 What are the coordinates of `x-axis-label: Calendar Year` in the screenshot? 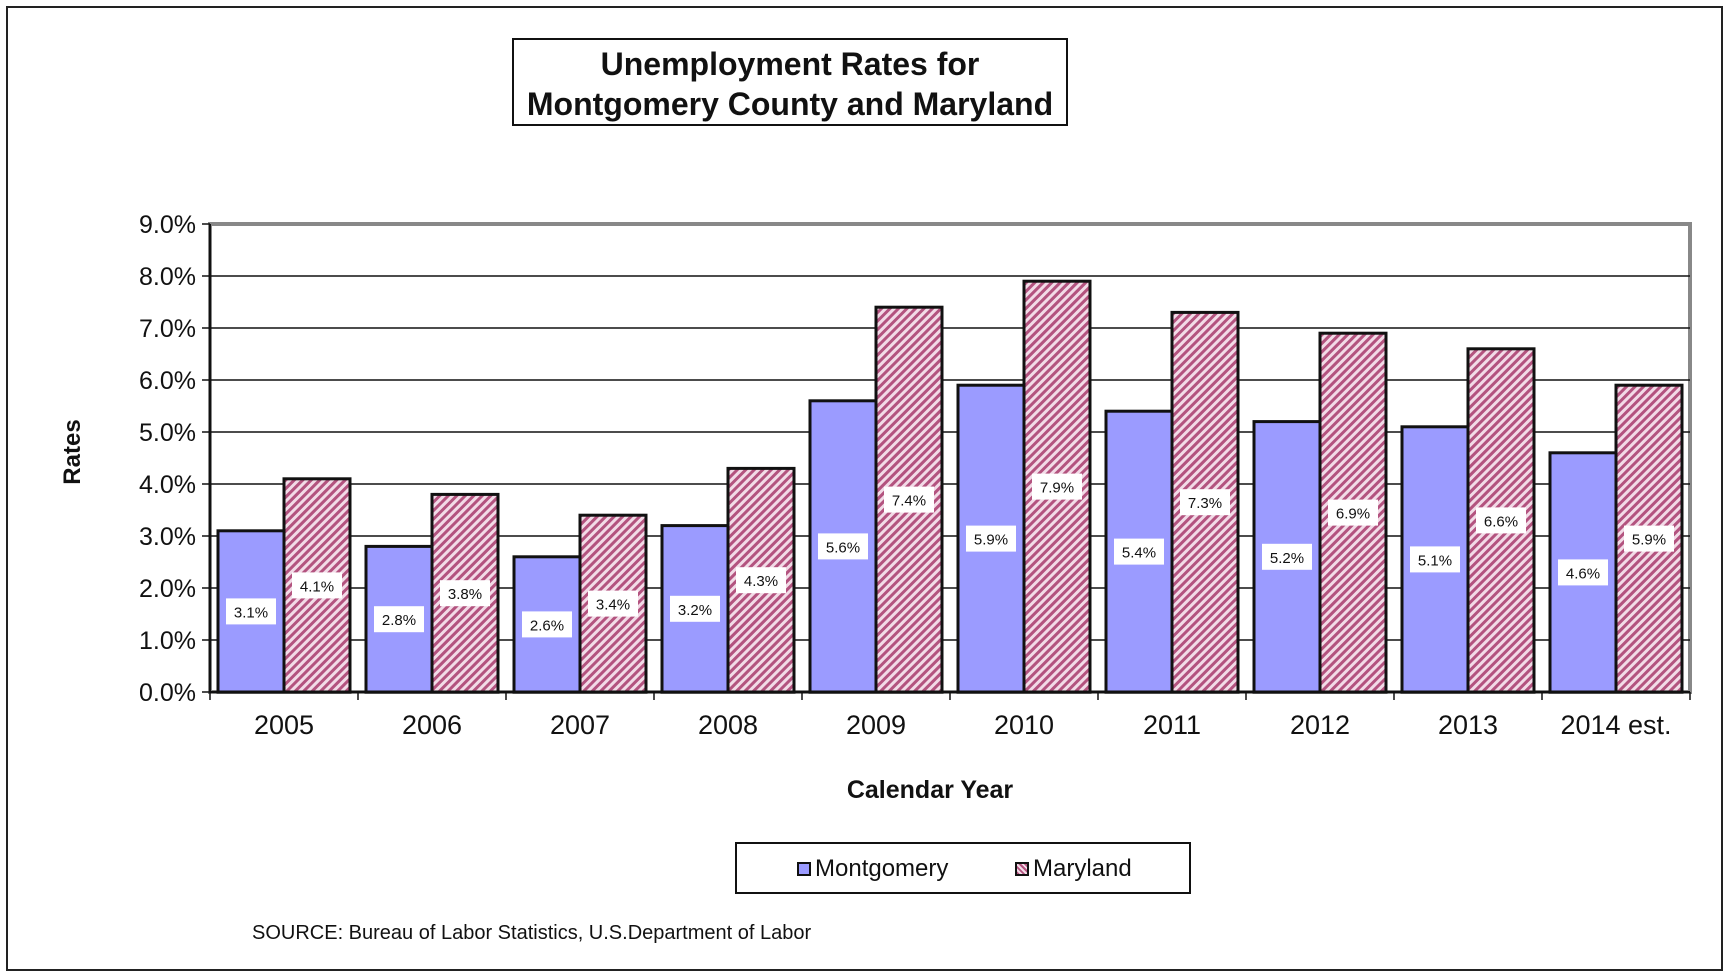 It's located at (930, 790).